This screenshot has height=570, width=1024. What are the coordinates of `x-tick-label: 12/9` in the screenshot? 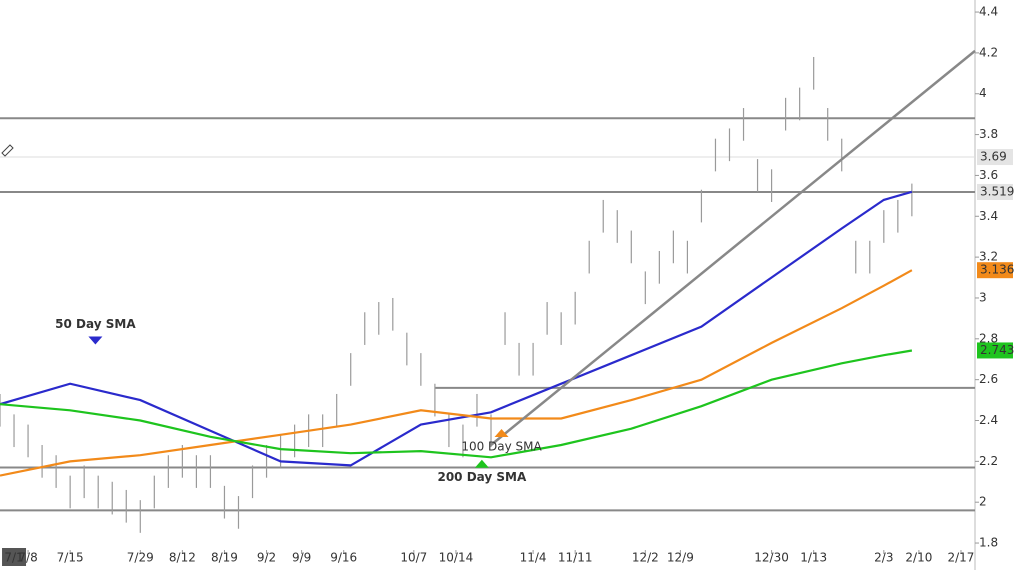 It's located at (680, 558).